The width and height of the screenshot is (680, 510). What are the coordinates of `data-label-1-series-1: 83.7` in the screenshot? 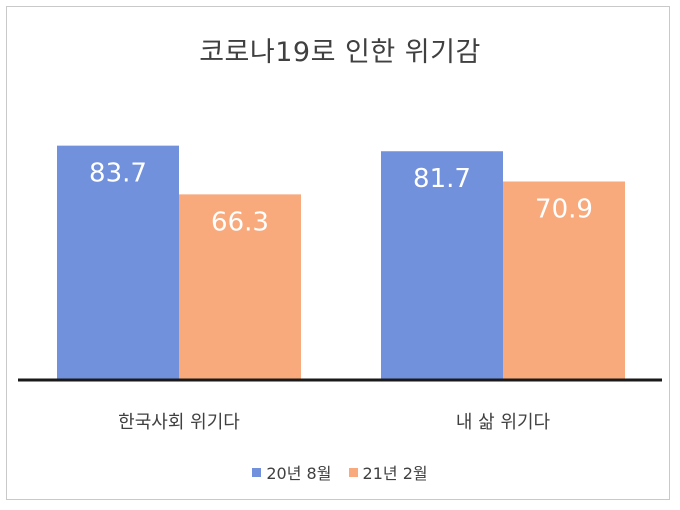 It's located at (118, 174).